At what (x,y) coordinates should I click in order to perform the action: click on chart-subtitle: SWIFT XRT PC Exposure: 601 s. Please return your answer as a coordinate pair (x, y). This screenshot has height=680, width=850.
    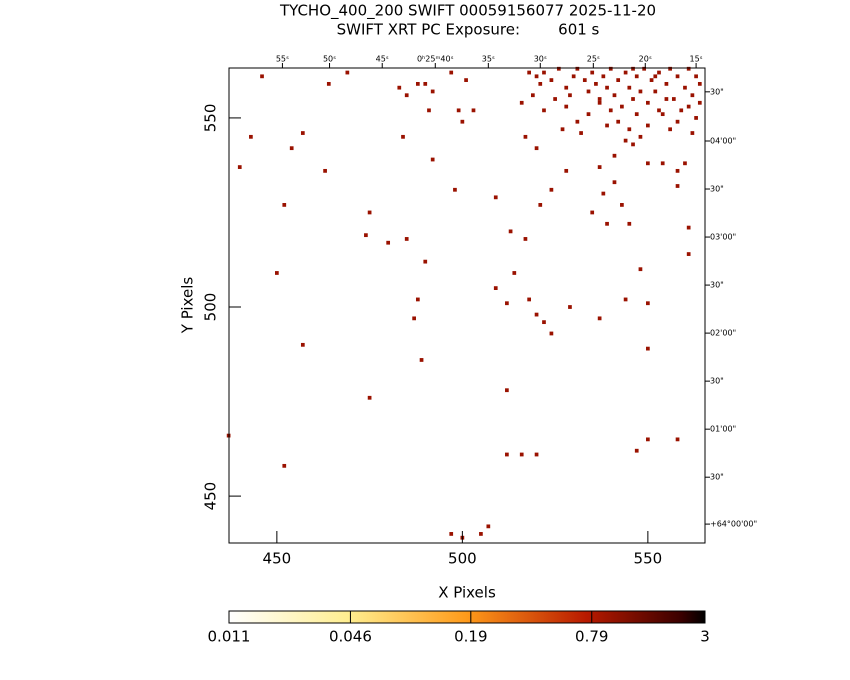
    Looking at the image, I should click on (468, 30).